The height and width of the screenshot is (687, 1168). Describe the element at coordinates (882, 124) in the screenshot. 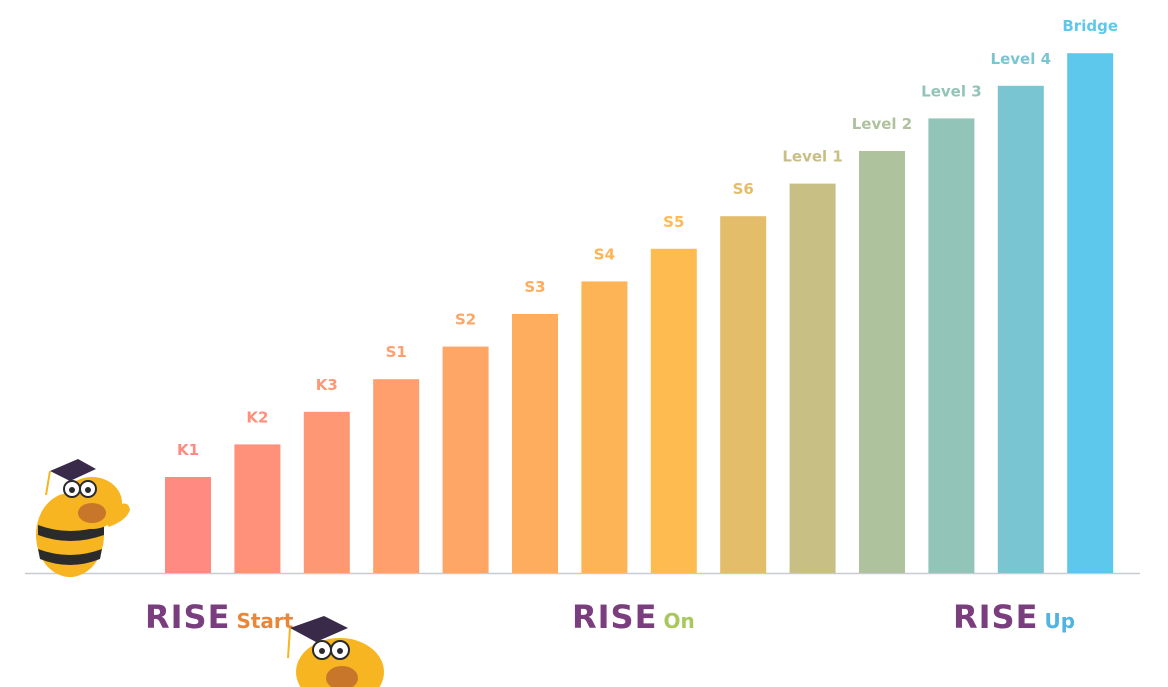

I see `level-label: Level 2` at that location.